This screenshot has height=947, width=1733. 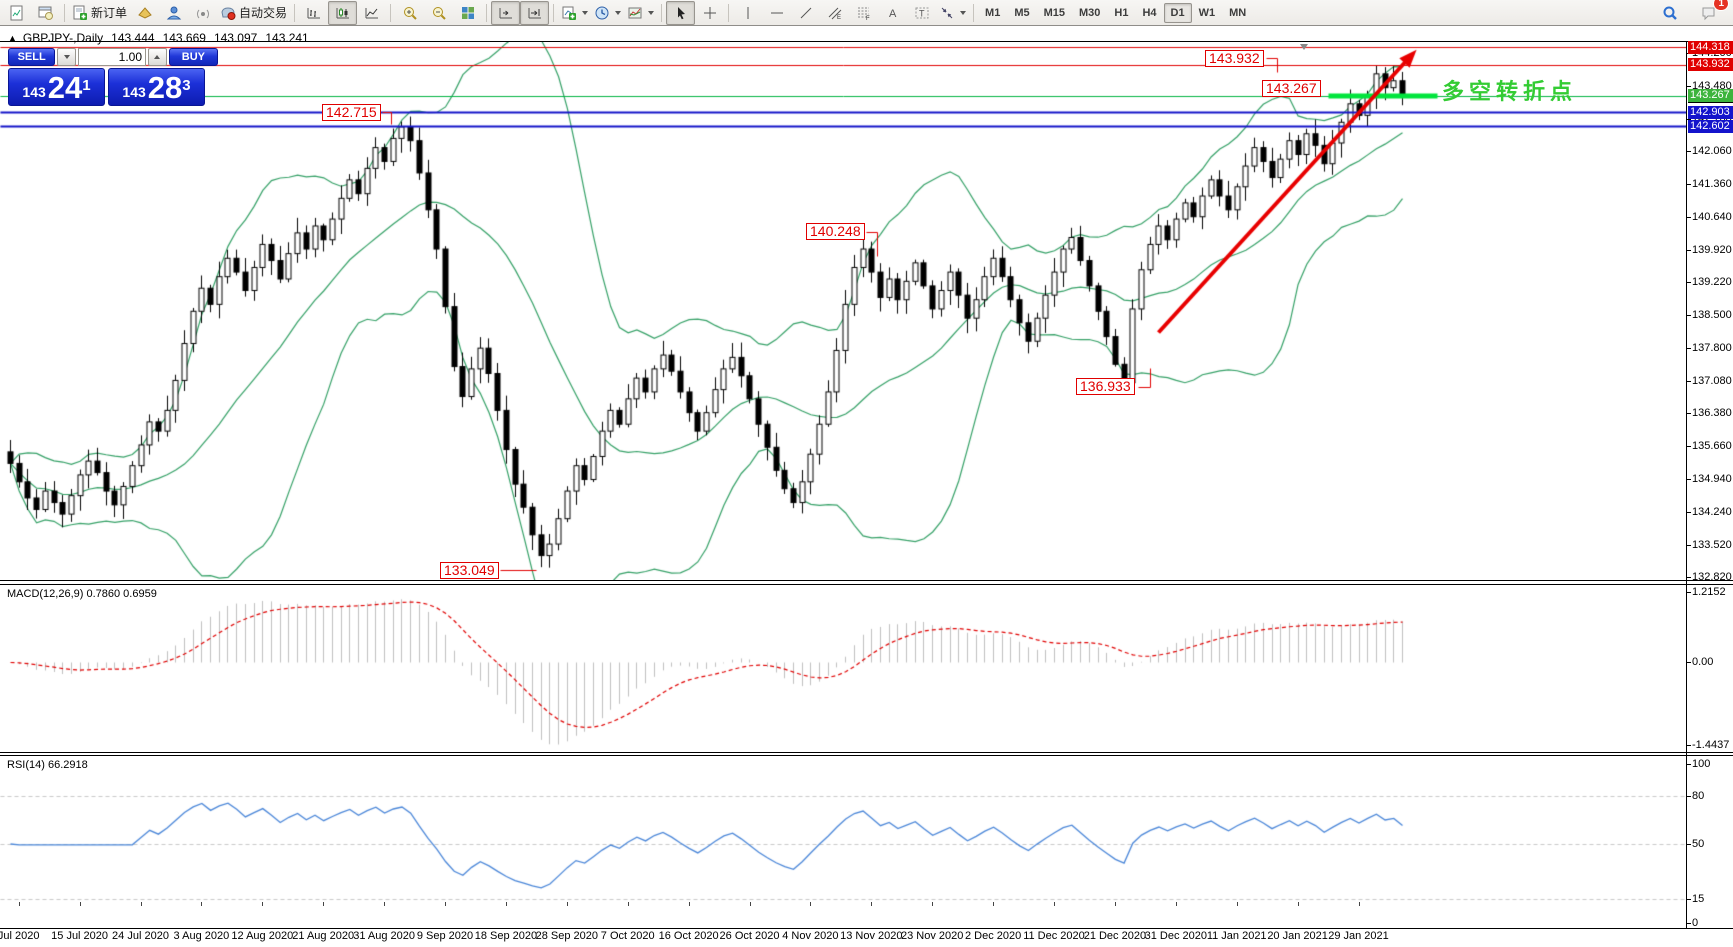 What do you see at coordinates (574, 13) in the screenshot?
I see `add-indicator-button` at bounding box center [574, 13].